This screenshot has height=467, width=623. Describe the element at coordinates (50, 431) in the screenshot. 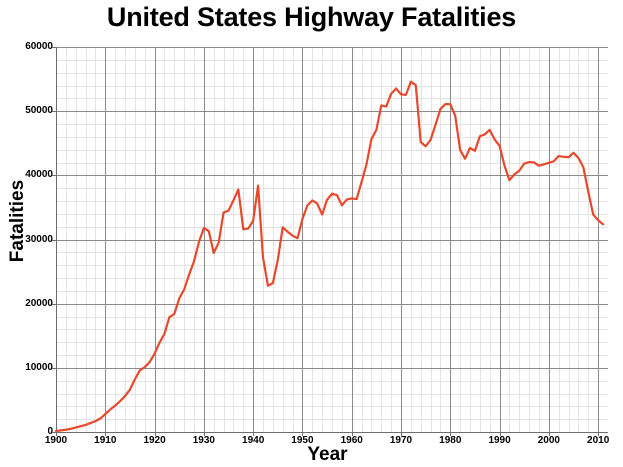

I see `y-tick-label: 0` at that location.